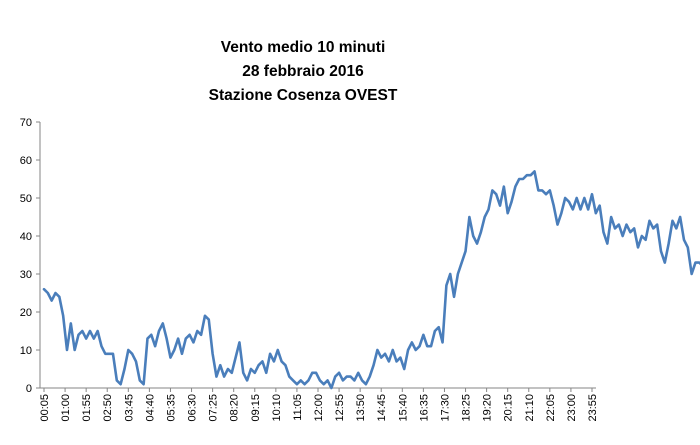  I want to click on x-tick-label: 05:35, so click(171, 408).